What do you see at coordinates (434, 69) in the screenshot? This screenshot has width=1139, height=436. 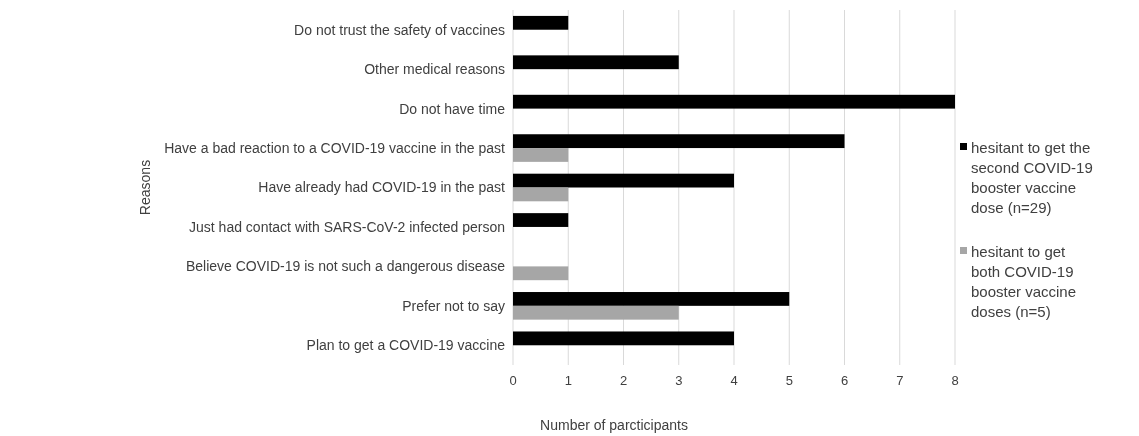 I see `y-tick-label: Other medical reasons` at bounding box center [434, 69].